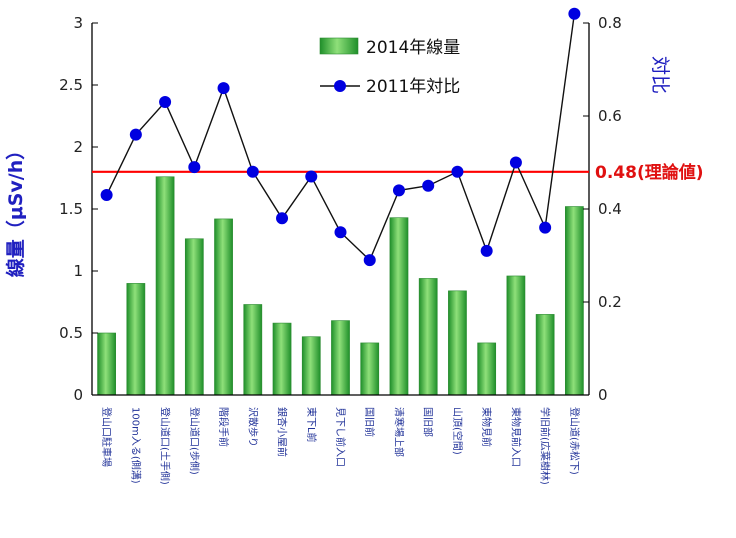 Image resolution: width=736 pixels, height=538 pixels. What do you see at coordinates (78, 147) in the screenshot?
I see `left-tick-label-4: 2` at bounding box center [78, 147].